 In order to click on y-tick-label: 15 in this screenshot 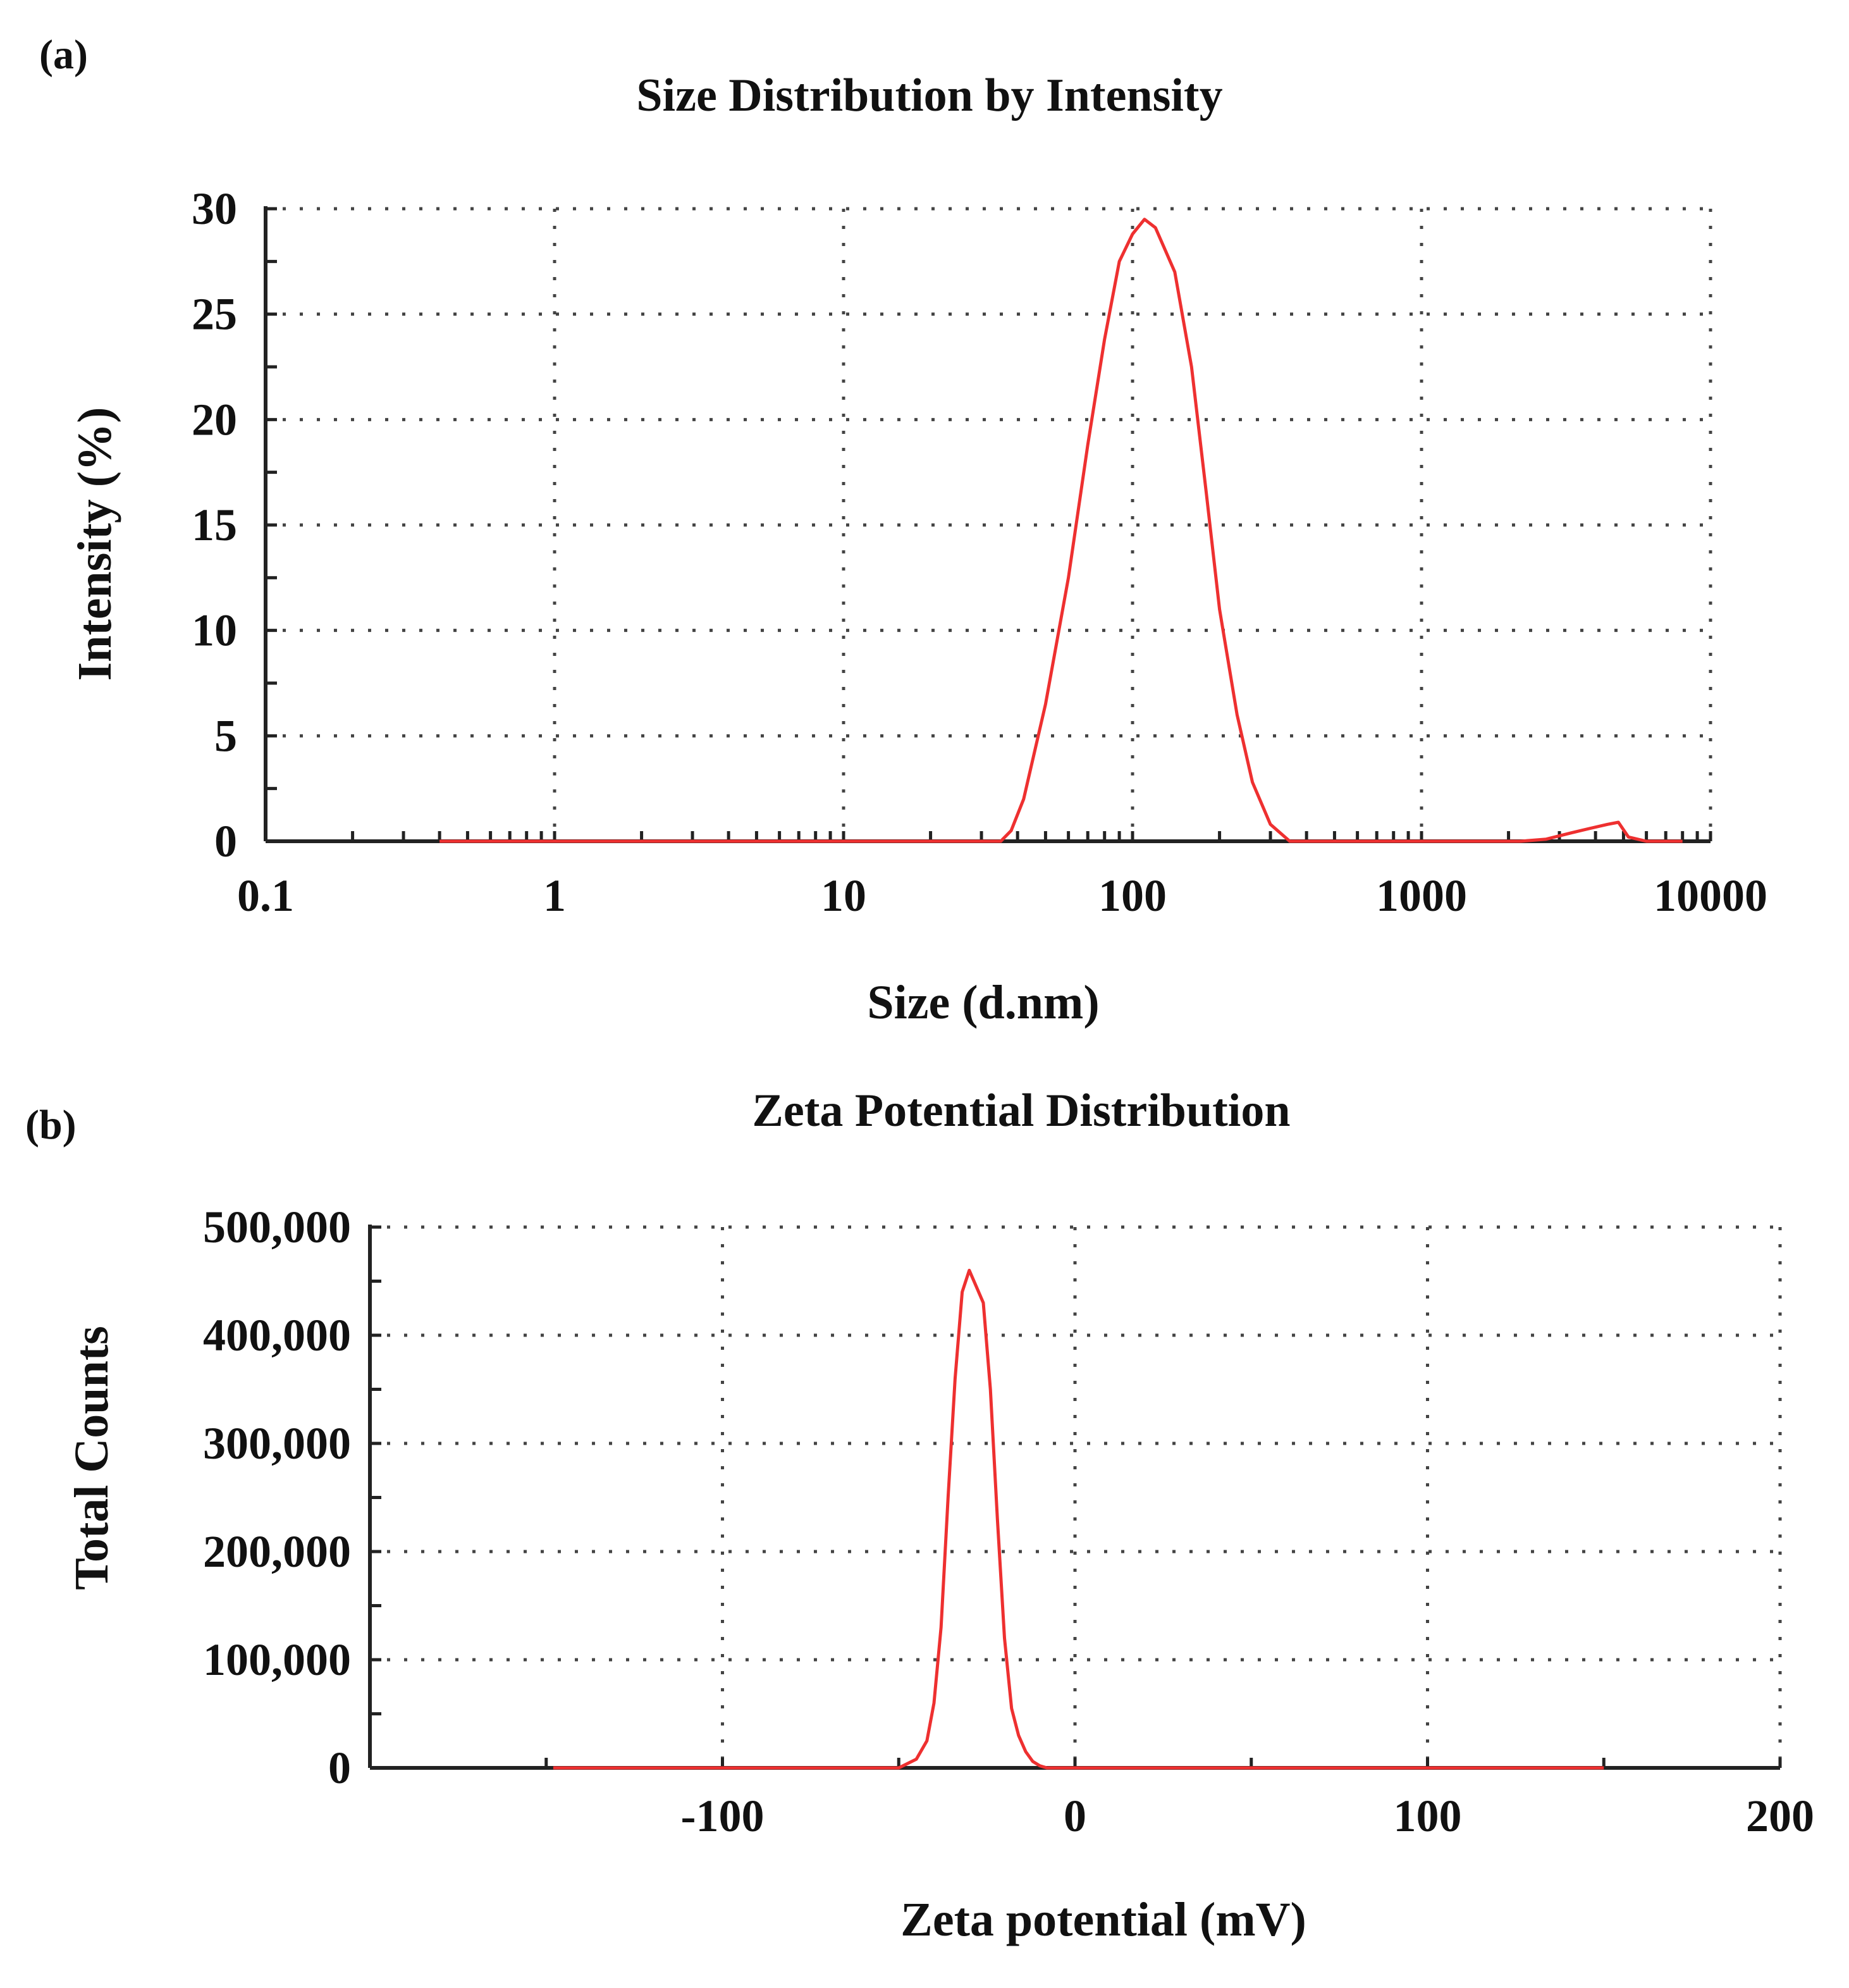, I will do `click(214, 525)`.